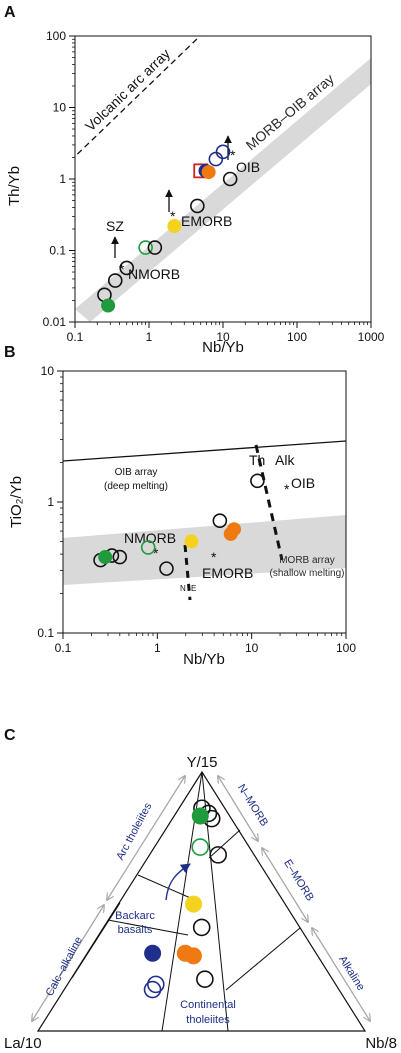 The width and height of the screenshot is (401, 1053). I want to click on th-alk-divider, so click(269, 502).